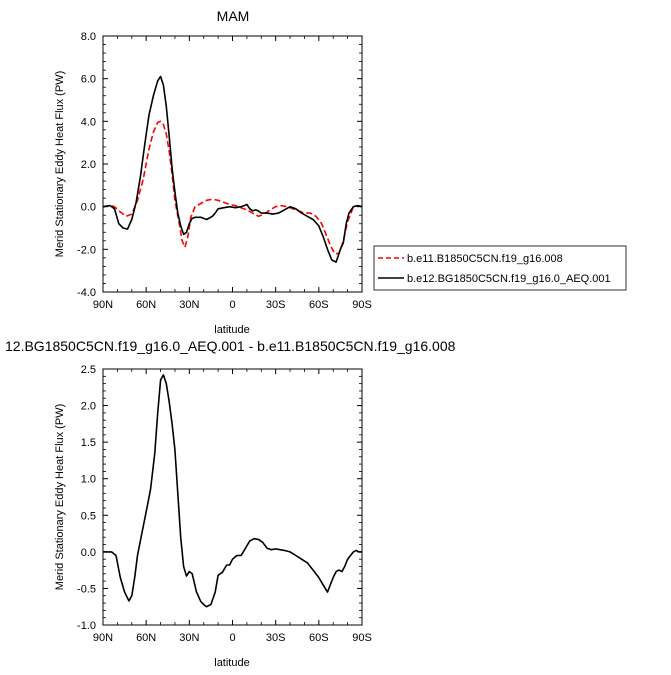 The height and width of the screenshot is (675, 671). Describe the element at coordinates (319, 305) in the screenshot. I see `top-x-tick-label: 60S` at that location.